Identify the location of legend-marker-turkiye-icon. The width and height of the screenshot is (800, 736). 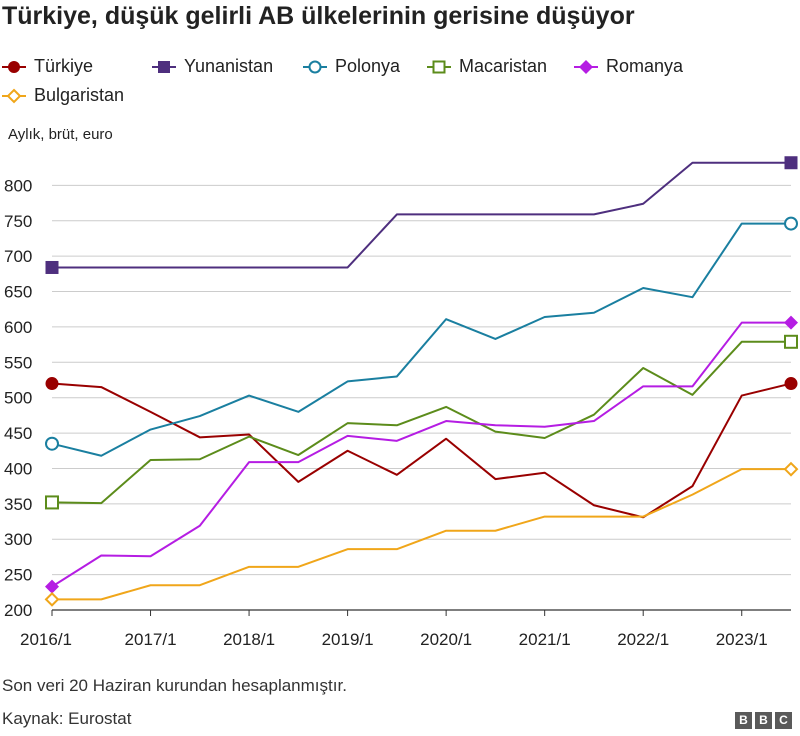
(14, 66).